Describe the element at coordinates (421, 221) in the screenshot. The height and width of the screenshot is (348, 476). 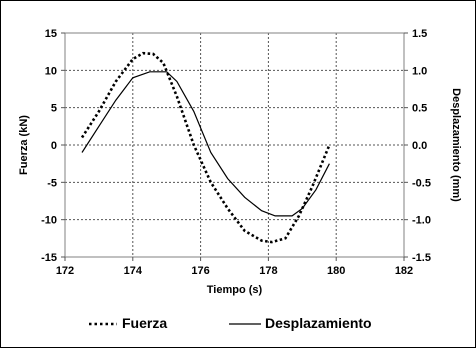
I see `y-right-tick-label: -1.0` at that location.